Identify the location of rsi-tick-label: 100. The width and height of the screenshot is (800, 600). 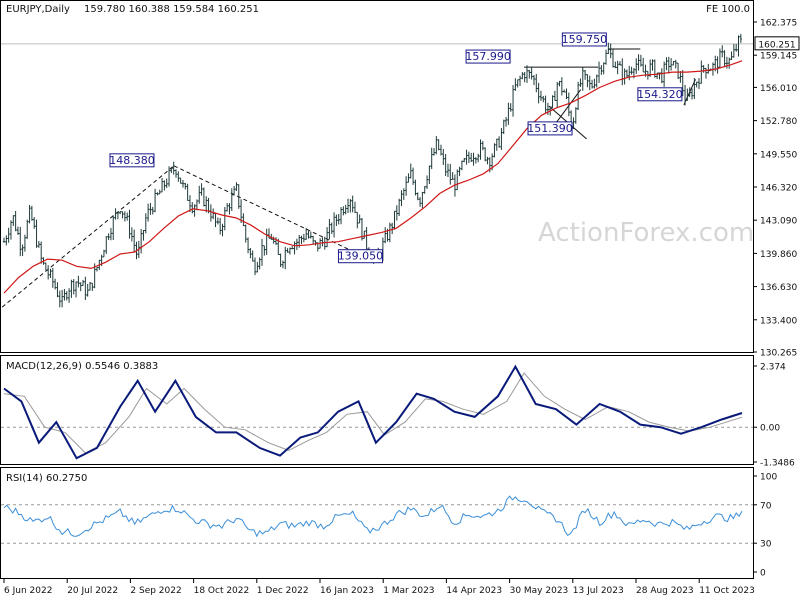
(768, 478).